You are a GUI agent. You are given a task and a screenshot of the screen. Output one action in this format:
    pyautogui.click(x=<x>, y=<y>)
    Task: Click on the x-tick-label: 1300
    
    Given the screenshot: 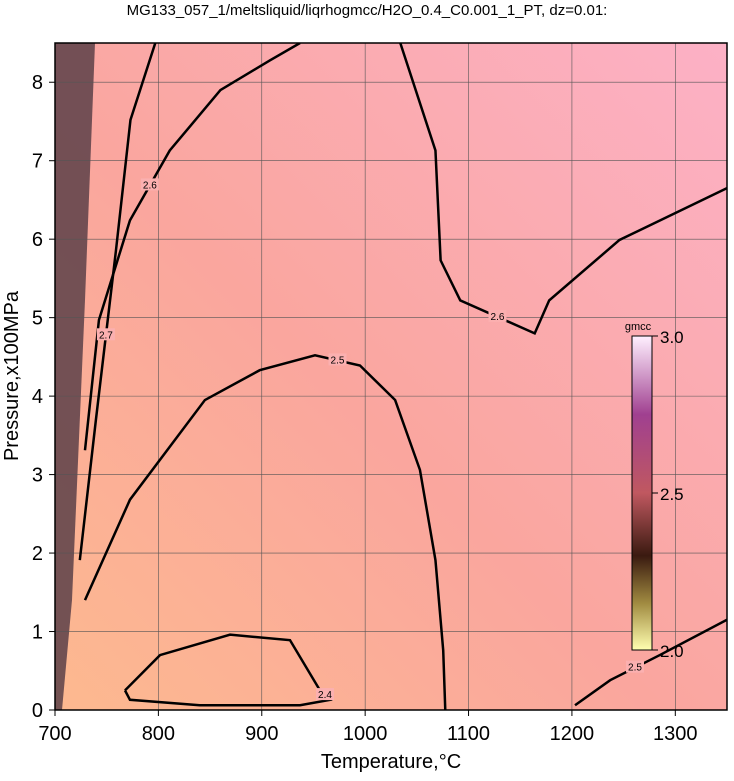 What is the action you would take?
    pyautogui.click(x=675, y=734)
    